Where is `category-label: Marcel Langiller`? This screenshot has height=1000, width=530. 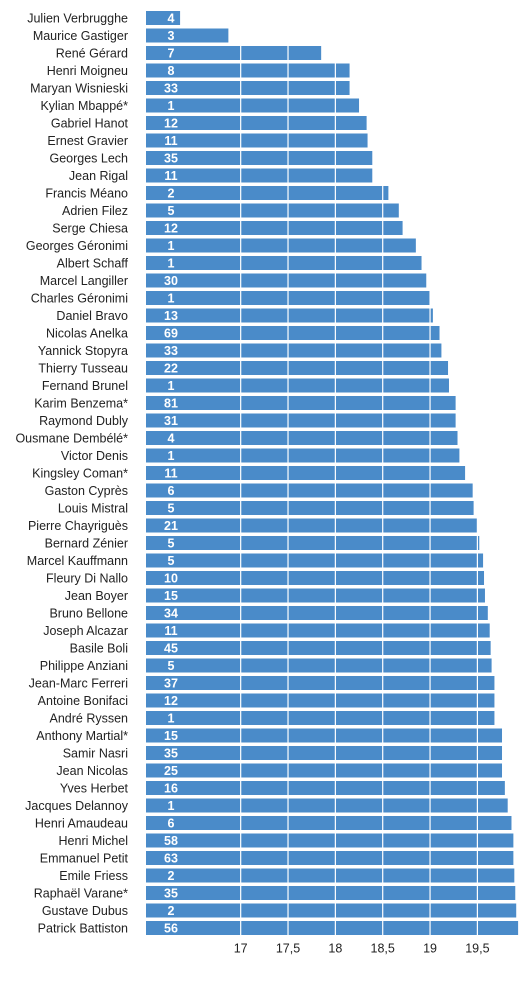 category-label: Marcel Langiller is located at coordinates (84, 281).